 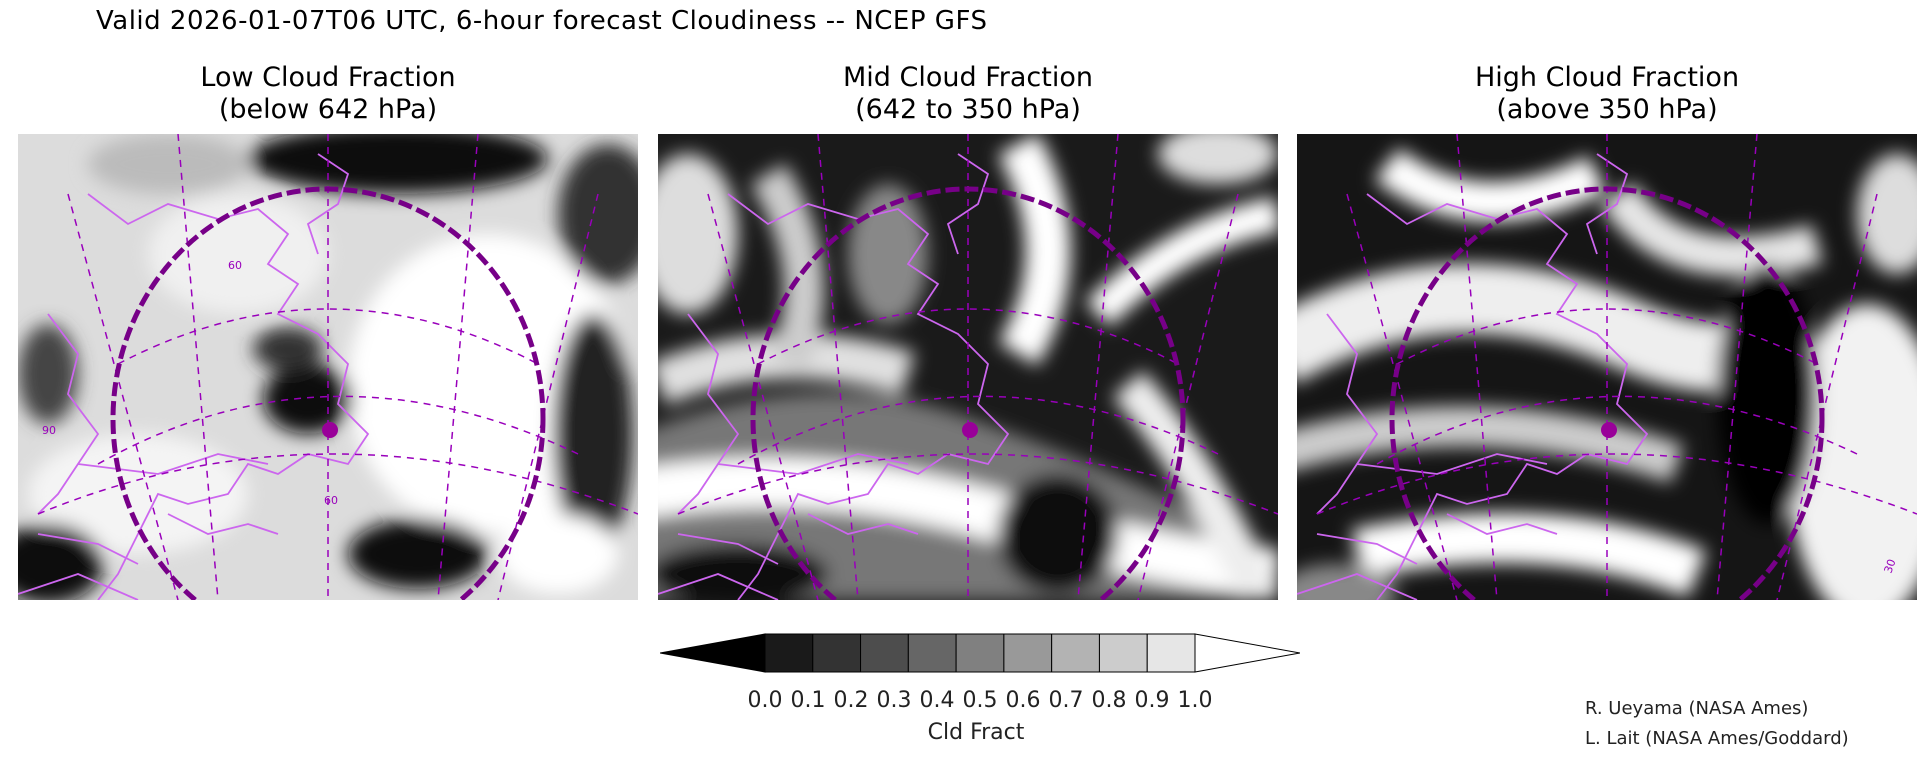 I want to click on panel-title-high-line2: (above 350 hPa), so click(x=1607, y=109).